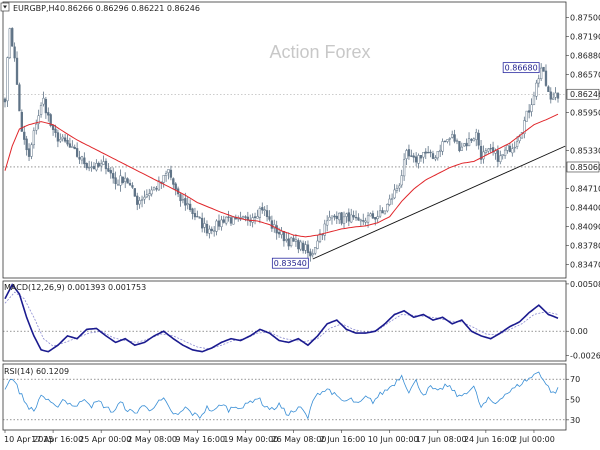 The height and width of the screenshot is (450, 600). Describe the element at coordinates (585, 150) in the screenshot. I see `price-tick-label: 0.85330` at that location.